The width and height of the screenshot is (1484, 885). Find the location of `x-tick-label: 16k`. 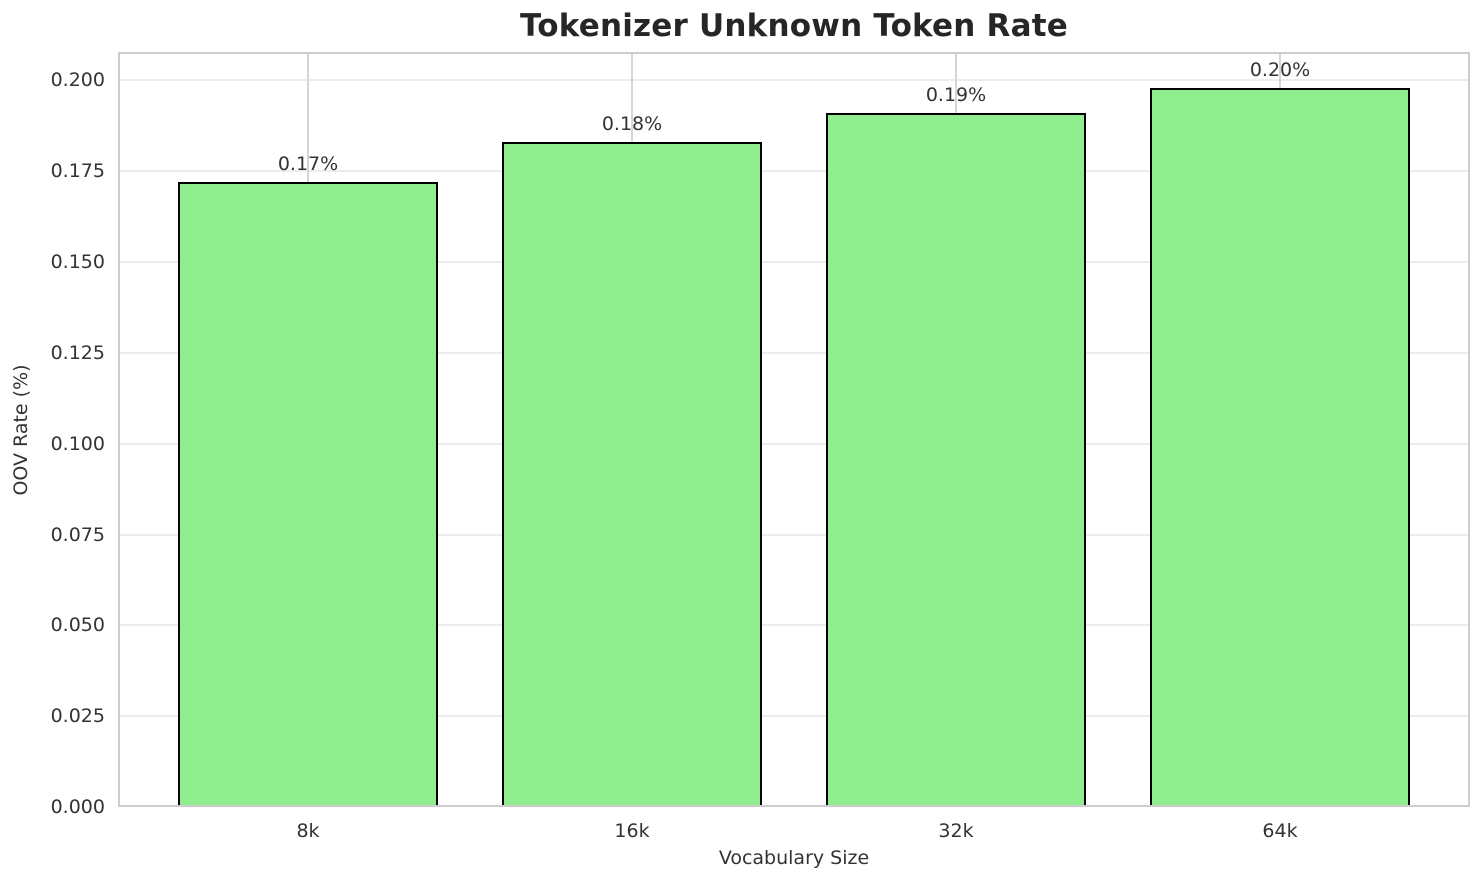

x-tick-label: 16k is located at coordinates (632, 831).